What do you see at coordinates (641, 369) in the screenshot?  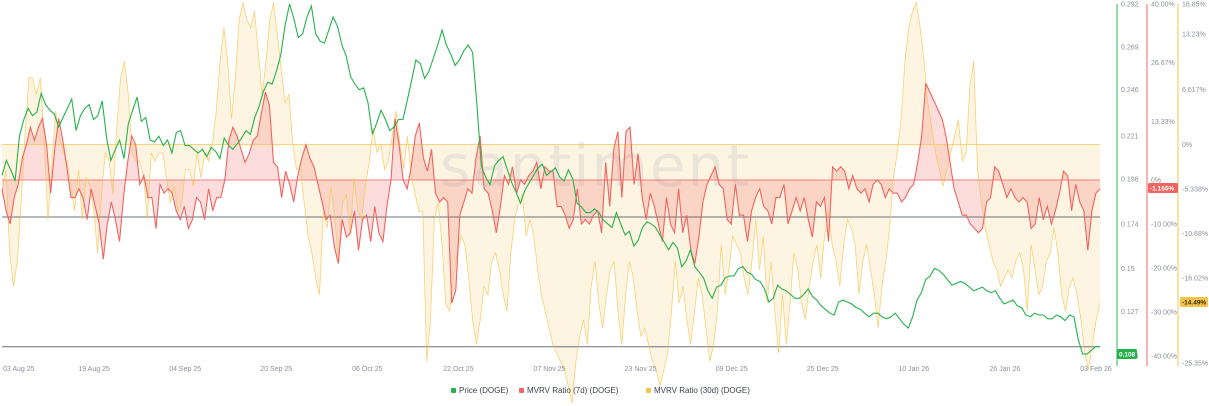 I see `x-tick-label: 23 Nov 25` at bounding box center [641, 369].